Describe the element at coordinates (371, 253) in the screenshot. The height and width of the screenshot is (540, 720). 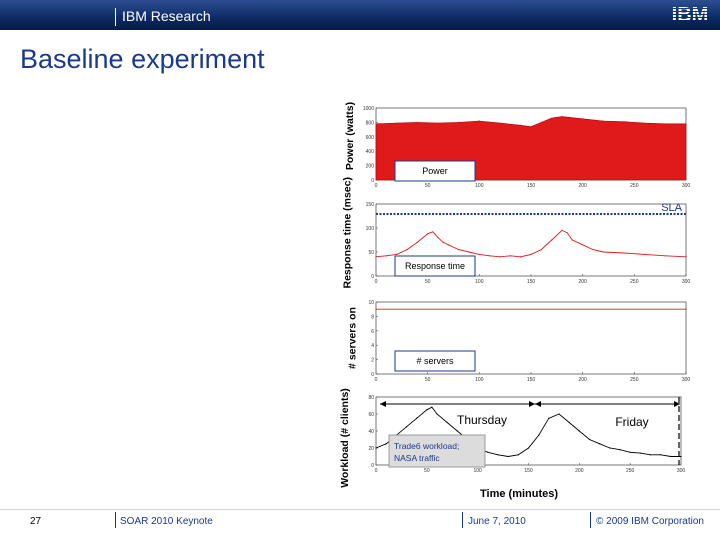
I see `y-tick-label: 50` at that location.